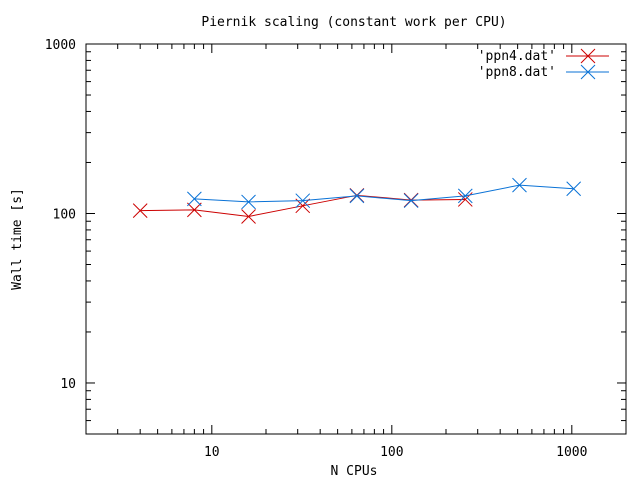  I want to click on legend-label: 'ppn8.dat', so click(517, 72).